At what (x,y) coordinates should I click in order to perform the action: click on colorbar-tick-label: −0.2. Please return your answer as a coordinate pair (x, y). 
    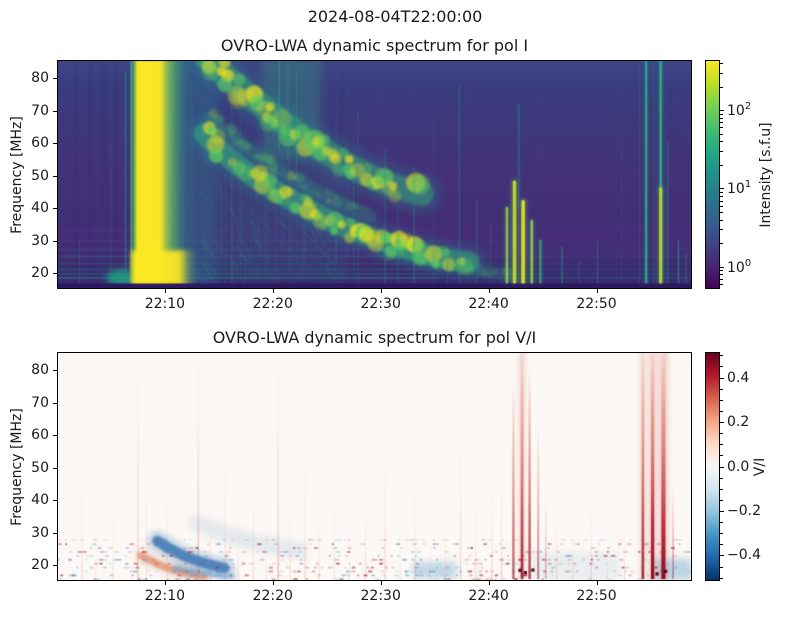
    Looking at the image, I should click on (744, 510).